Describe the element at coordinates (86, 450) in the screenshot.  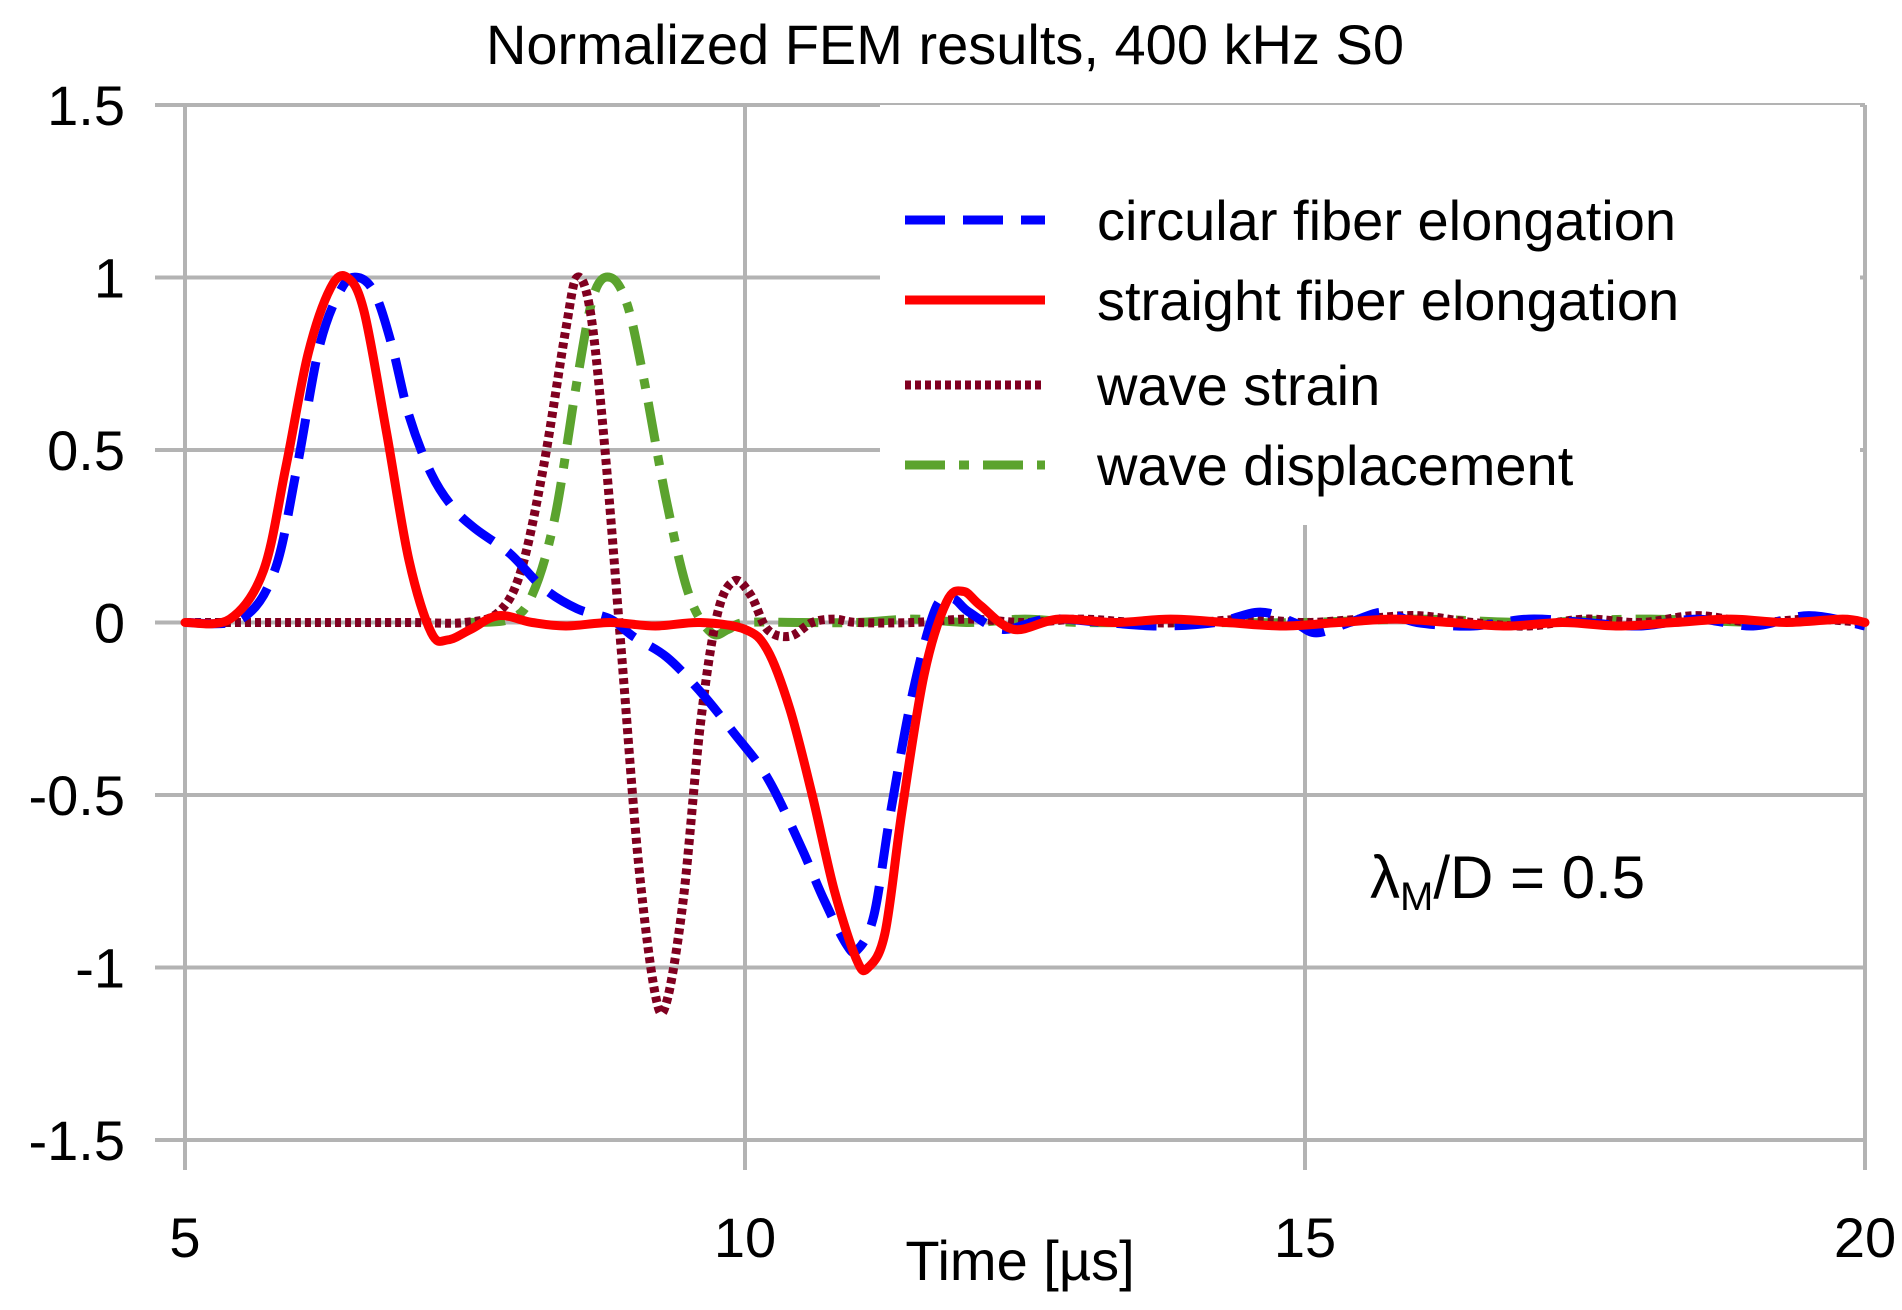
I see `y-tick-label: 0.5` at that location.